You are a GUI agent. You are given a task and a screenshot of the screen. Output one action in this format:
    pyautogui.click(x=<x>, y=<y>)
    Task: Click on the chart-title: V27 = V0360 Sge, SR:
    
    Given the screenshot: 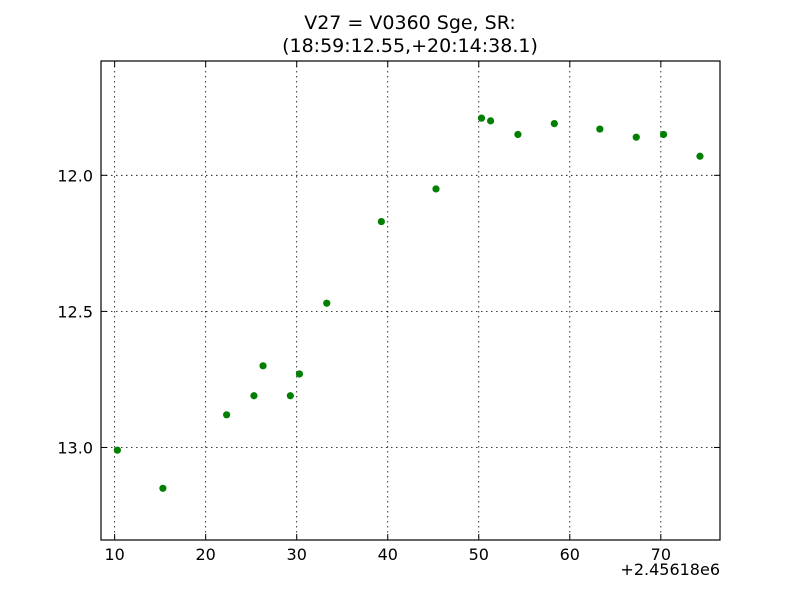 What is the action you would take?
    pyautogui.click(x=410, y=23)
    